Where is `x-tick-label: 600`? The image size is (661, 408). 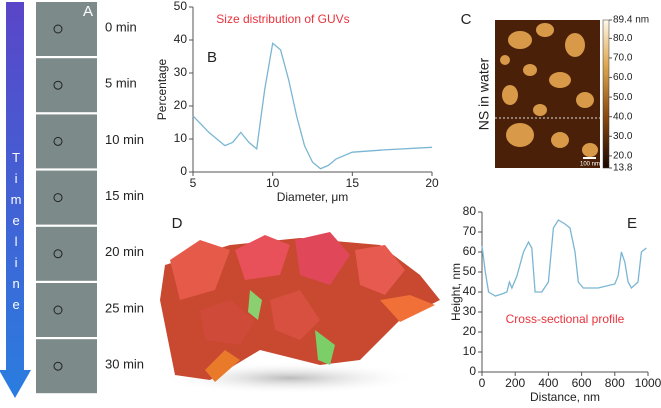 x-tick-label: 600 is located at coordinates (582, 383).